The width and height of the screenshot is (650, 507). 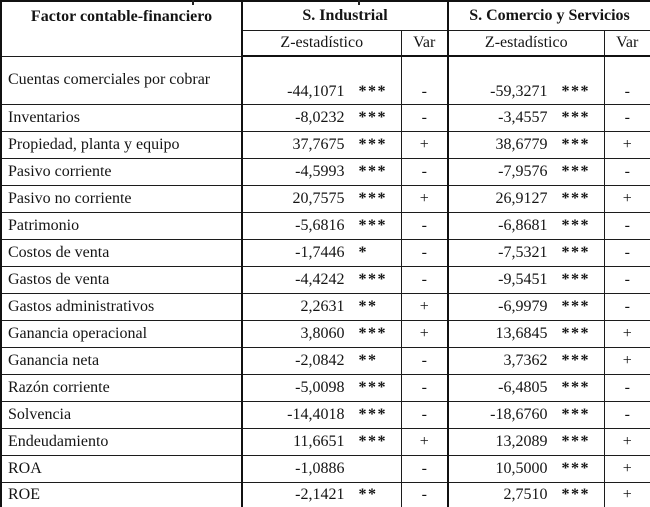 What do you see at coordinates (316, 91) in the screenshot?
I see `z-value: -44,1071` at bounding box center [316, 91].